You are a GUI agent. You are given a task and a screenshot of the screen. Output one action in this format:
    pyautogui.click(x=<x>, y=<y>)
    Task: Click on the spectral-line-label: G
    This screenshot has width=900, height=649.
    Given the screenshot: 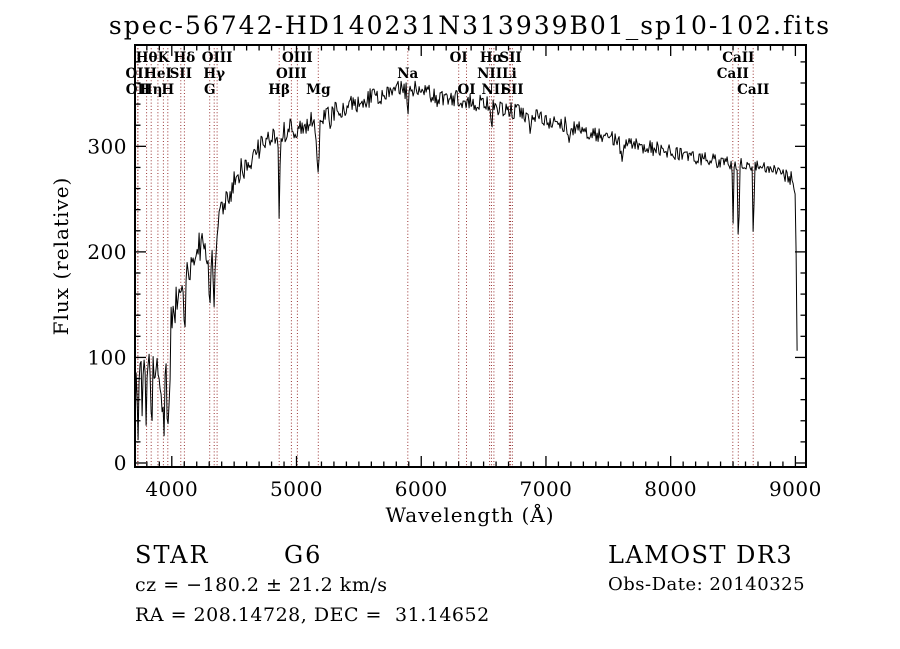 What is the action you would take?
    pyautogui.click(x=210, y=90)
    